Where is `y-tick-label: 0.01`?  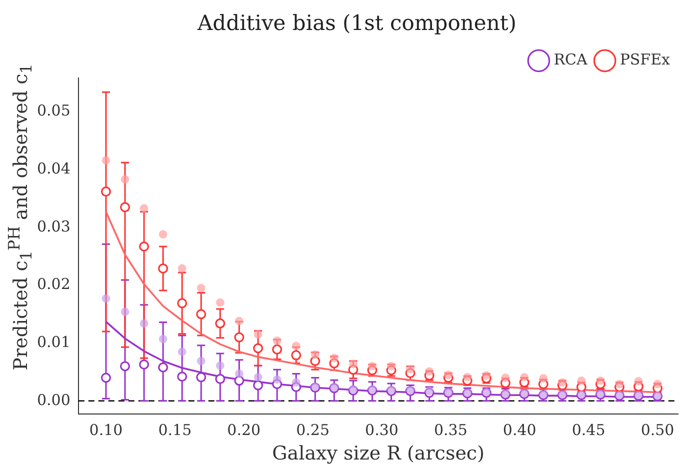 y-tick-label: 0.01 is located at coordinates (53, 341).